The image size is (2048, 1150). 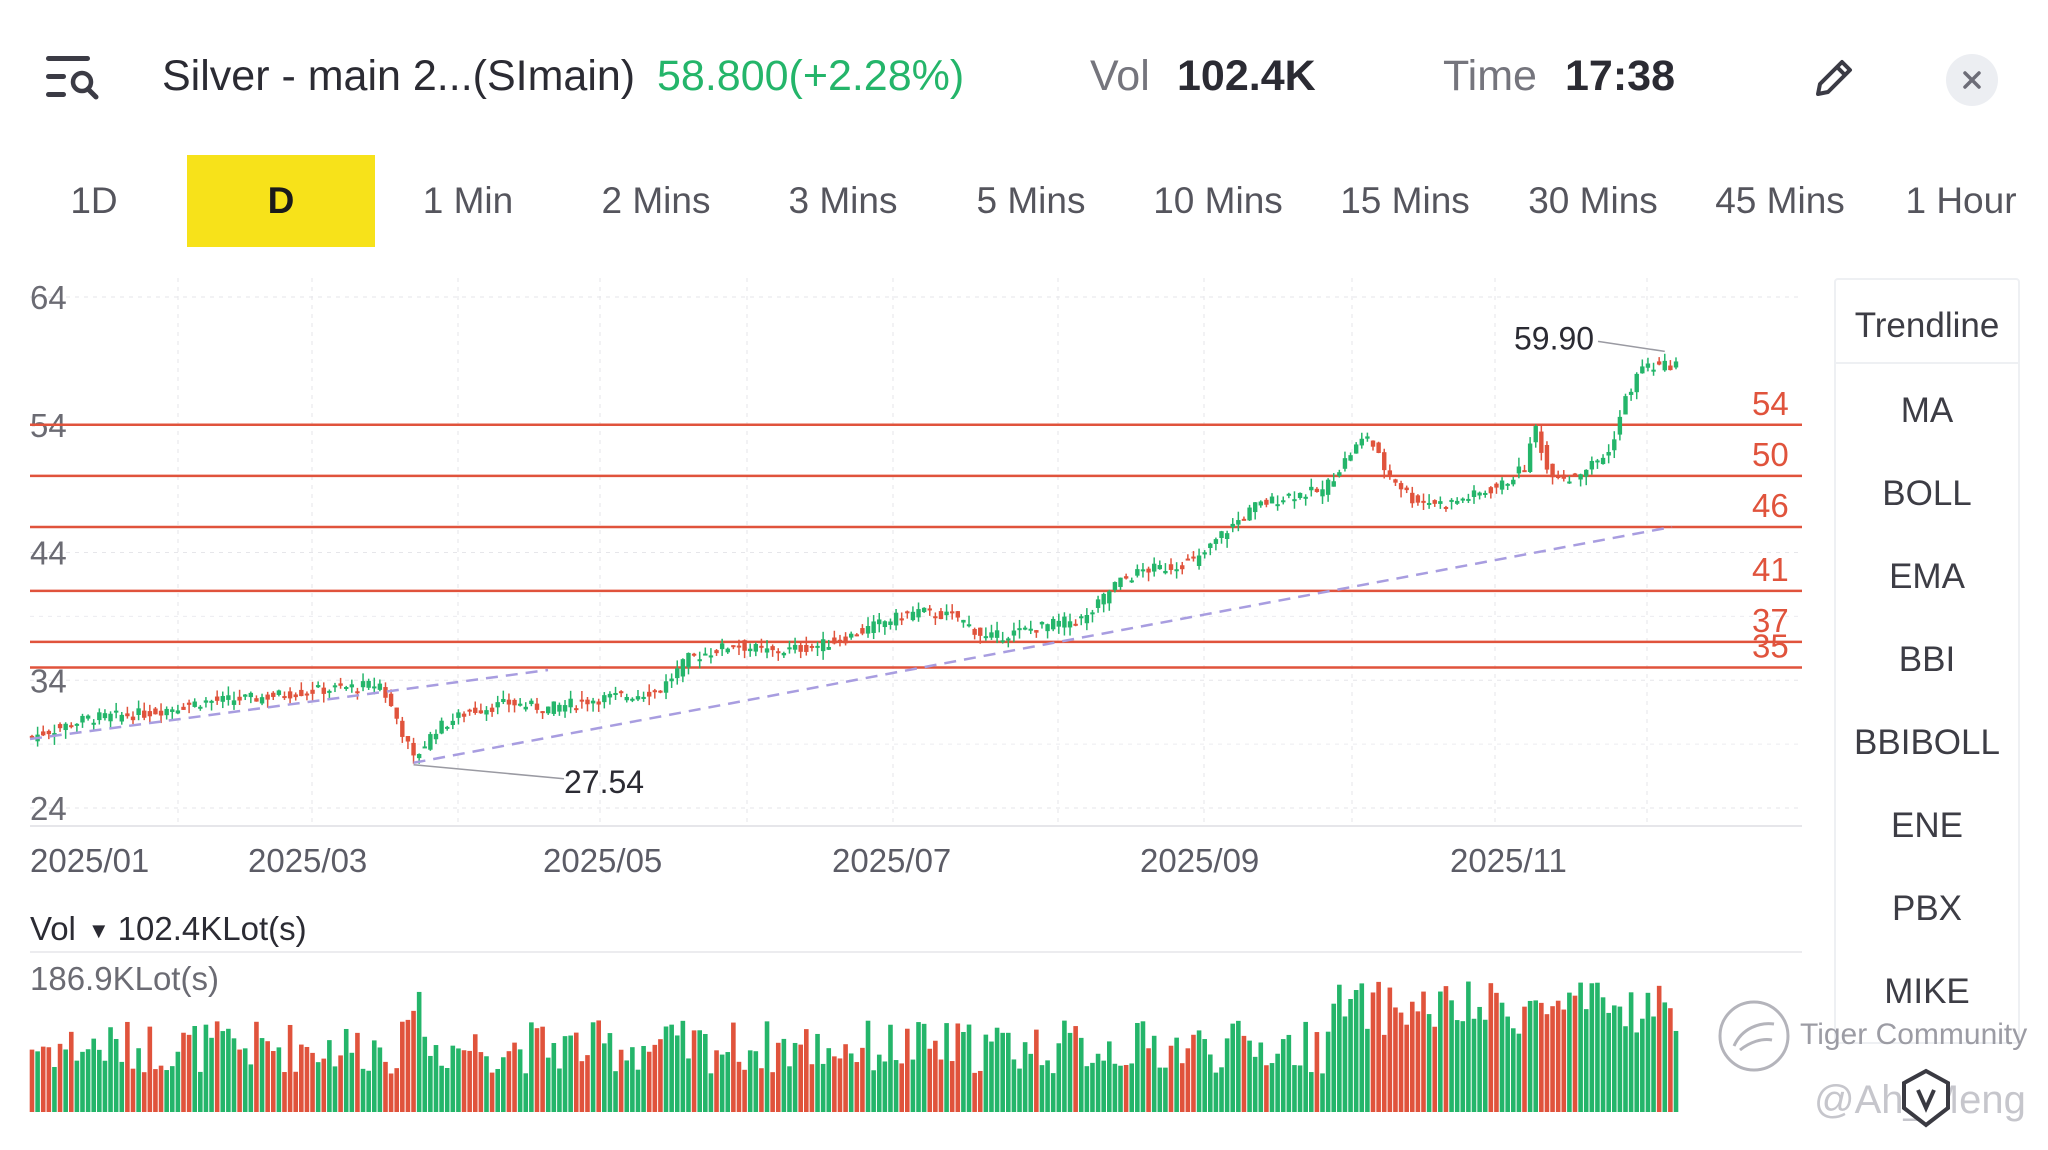 What do you see at coordinates (1927, 493) in the screenshot?
I see `indicator-boll: BOLL` at bounding box center [1927, 493].